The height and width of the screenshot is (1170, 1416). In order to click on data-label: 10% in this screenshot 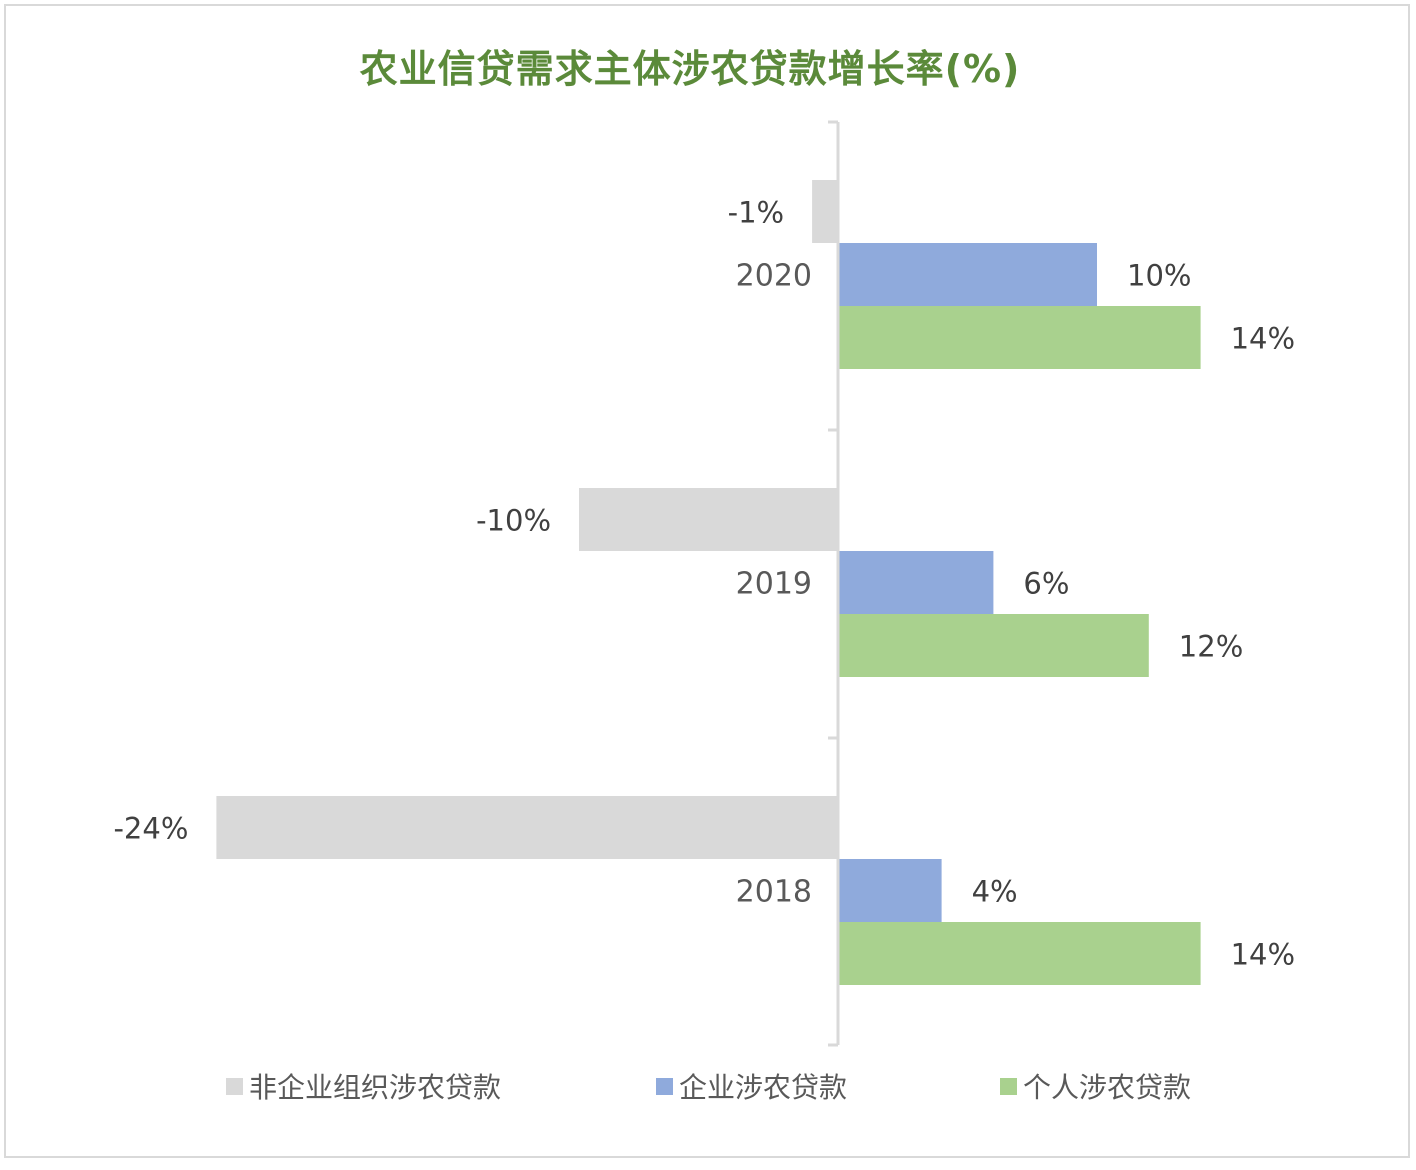, I will do `click(1159, 276)`.